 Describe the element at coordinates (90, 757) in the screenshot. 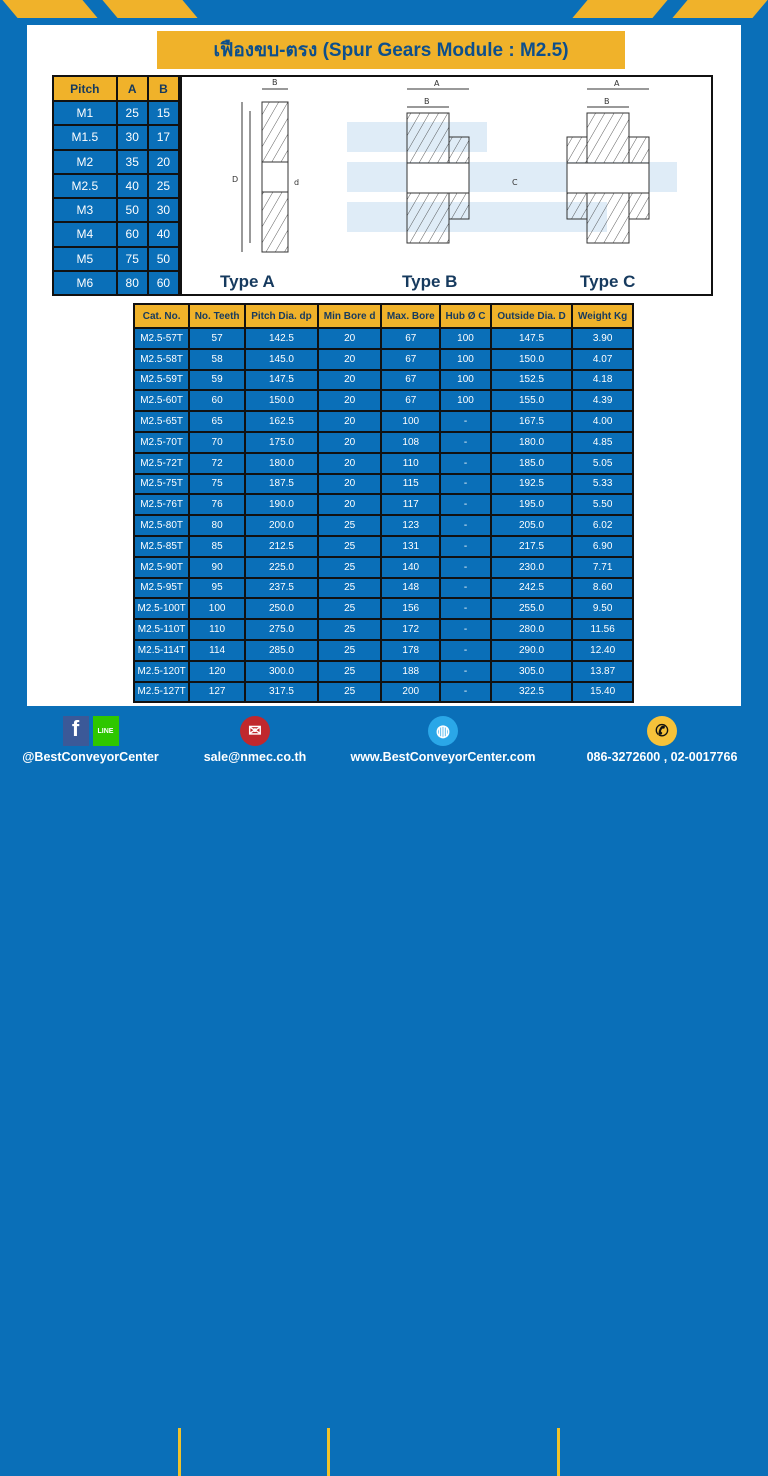

I see `social-handle: @BestConveyorCenter` at that location.